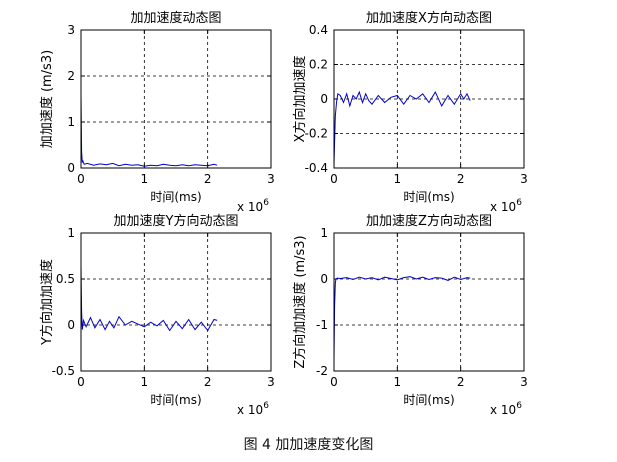 This screenshot has width=617, height=462. I want to click on chart-title: 加加速度X方向动态图, so click(429, 18).